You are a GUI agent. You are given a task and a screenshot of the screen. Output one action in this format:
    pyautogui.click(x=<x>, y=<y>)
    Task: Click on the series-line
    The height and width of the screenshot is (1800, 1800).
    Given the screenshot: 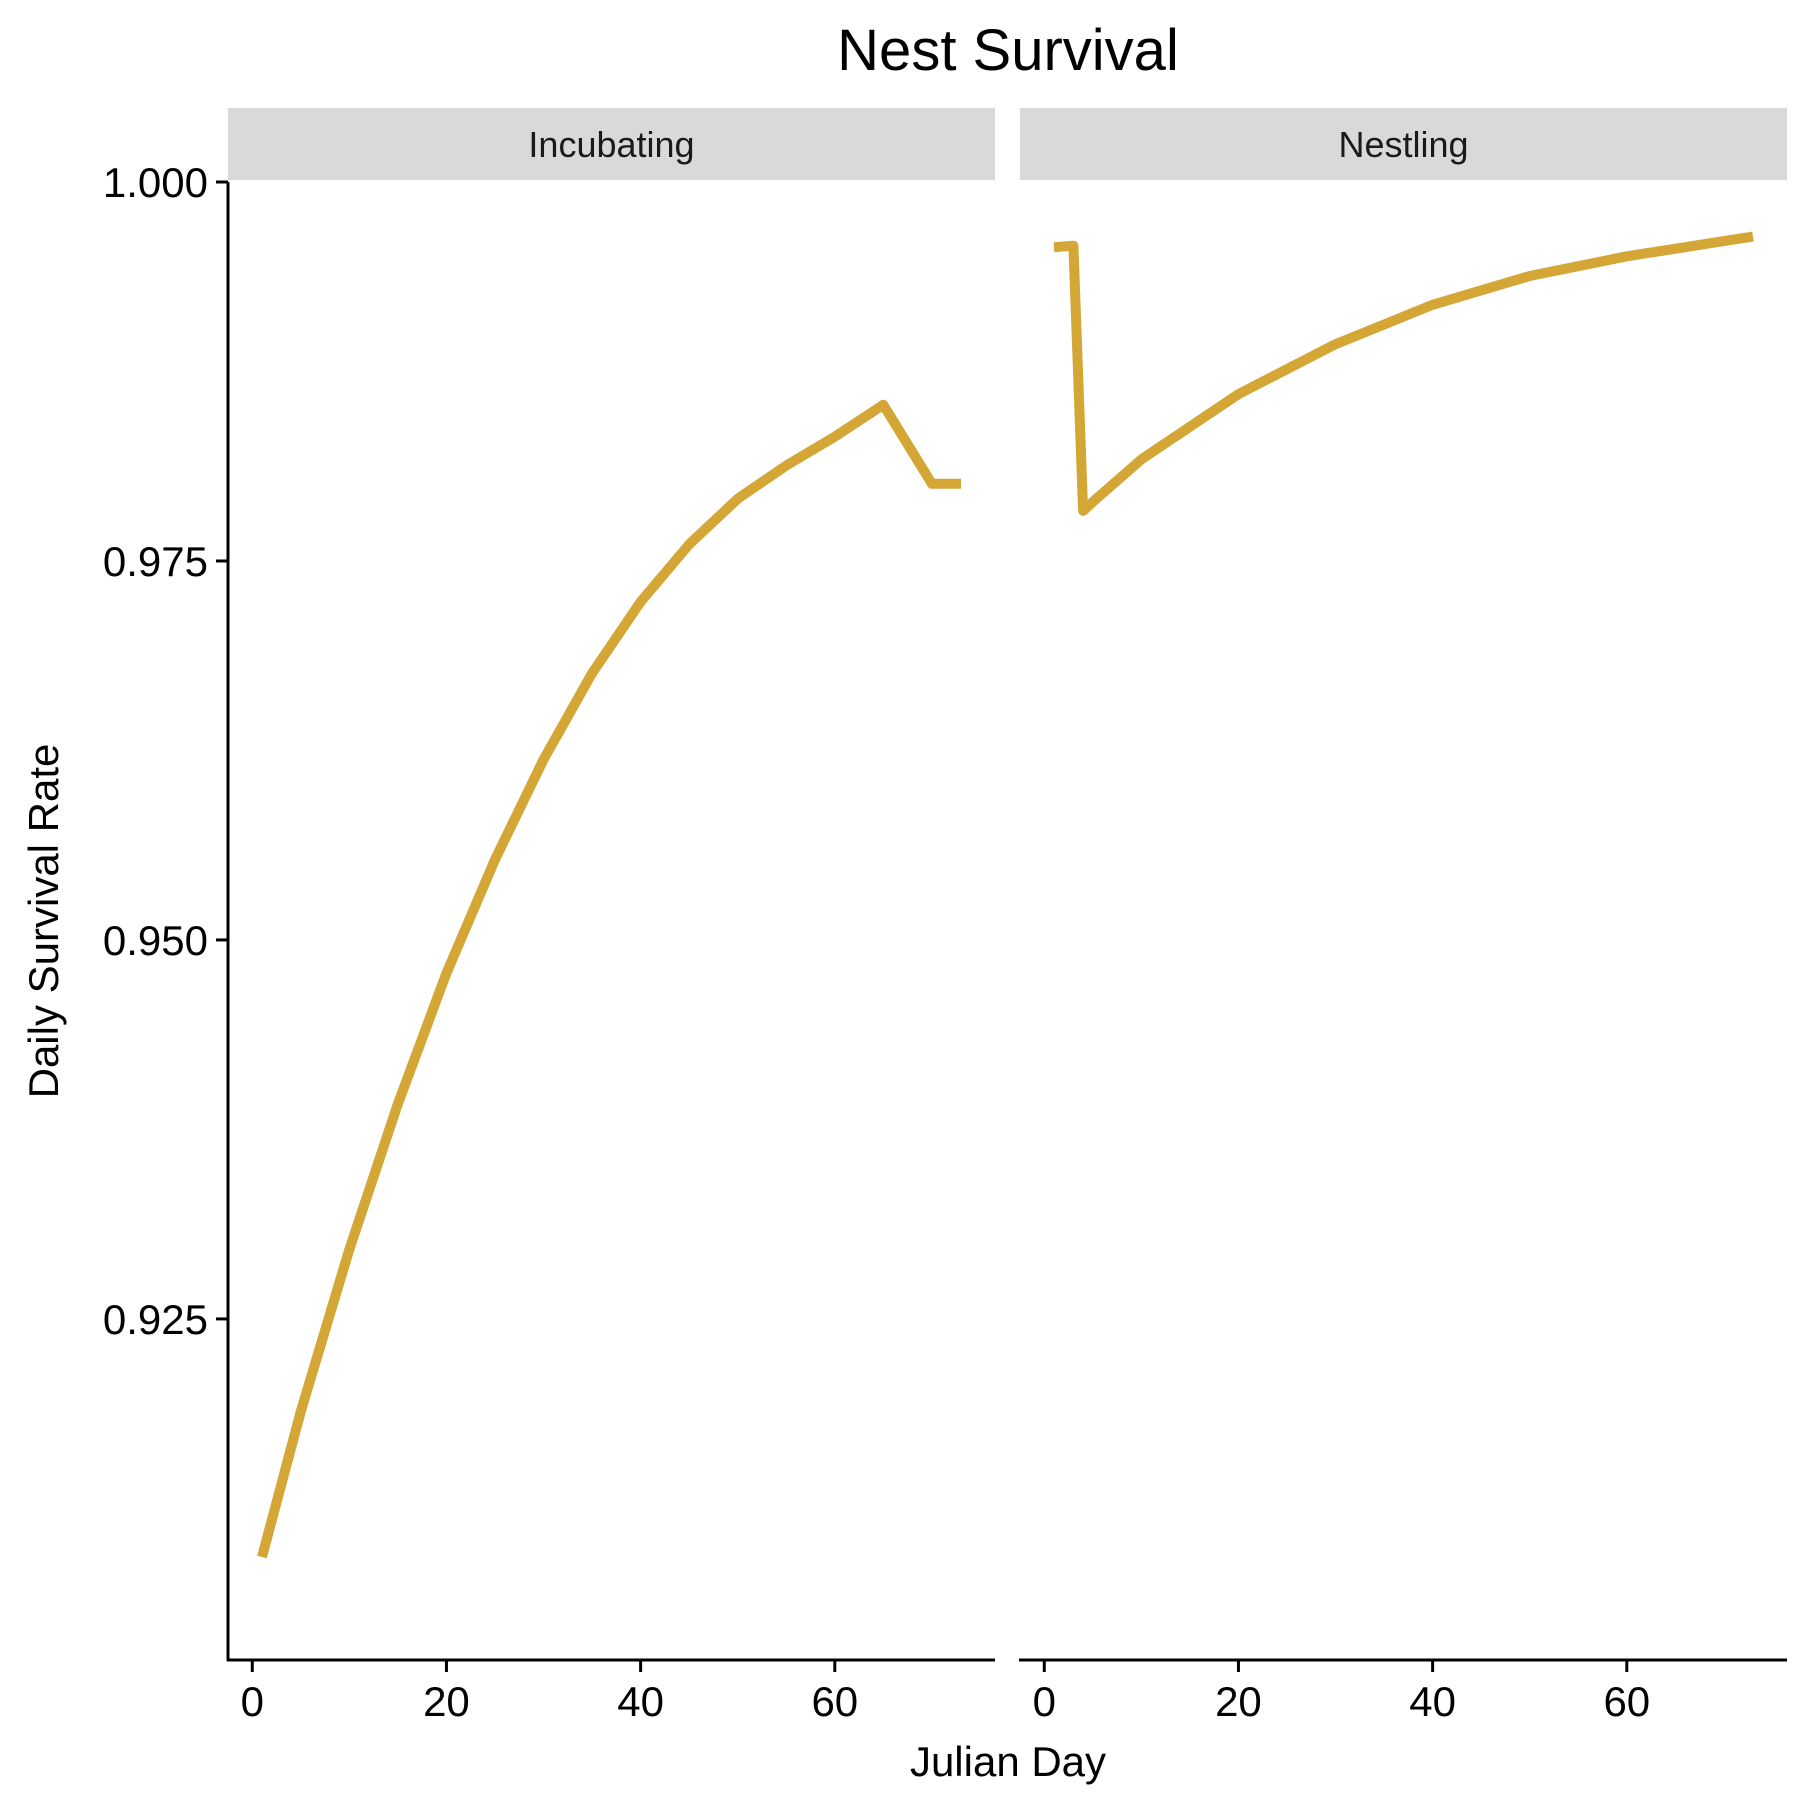 What is the action you would take?
    pyautogui.click(x=1403, y=373)
    